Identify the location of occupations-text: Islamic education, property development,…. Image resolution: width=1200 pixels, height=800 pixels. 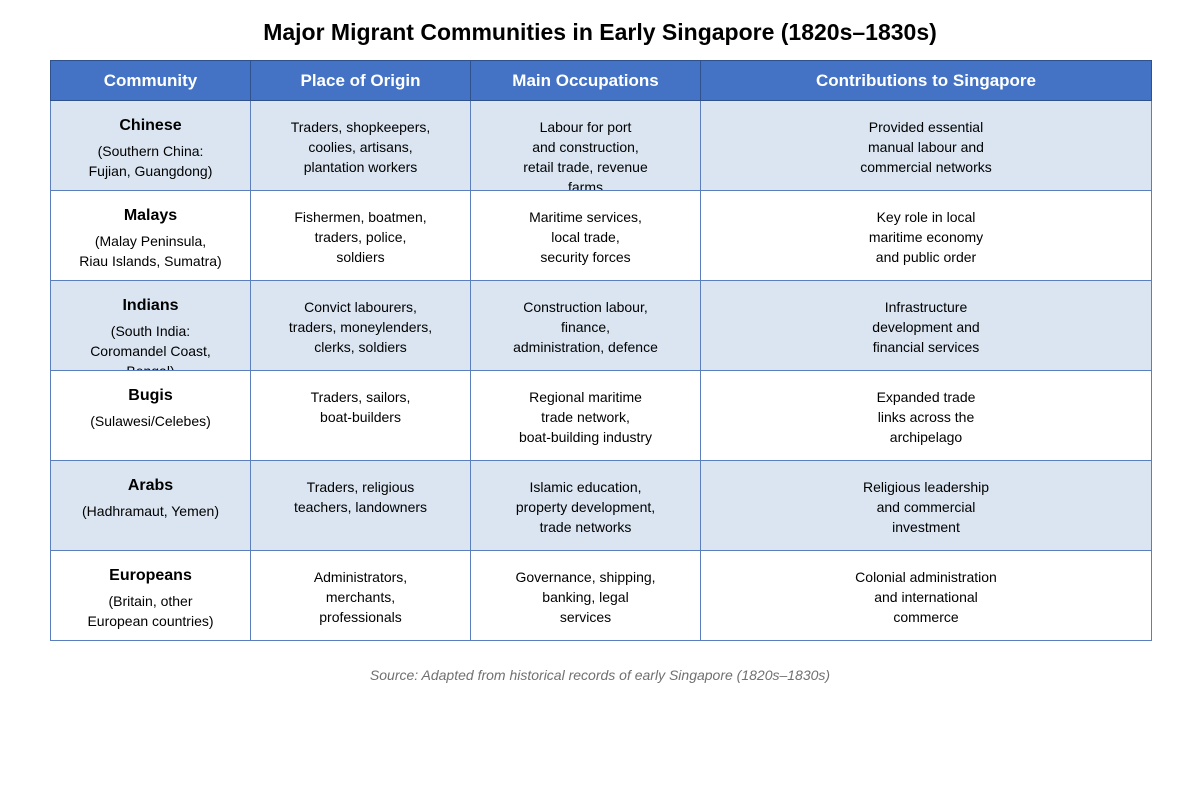
(585, 507).